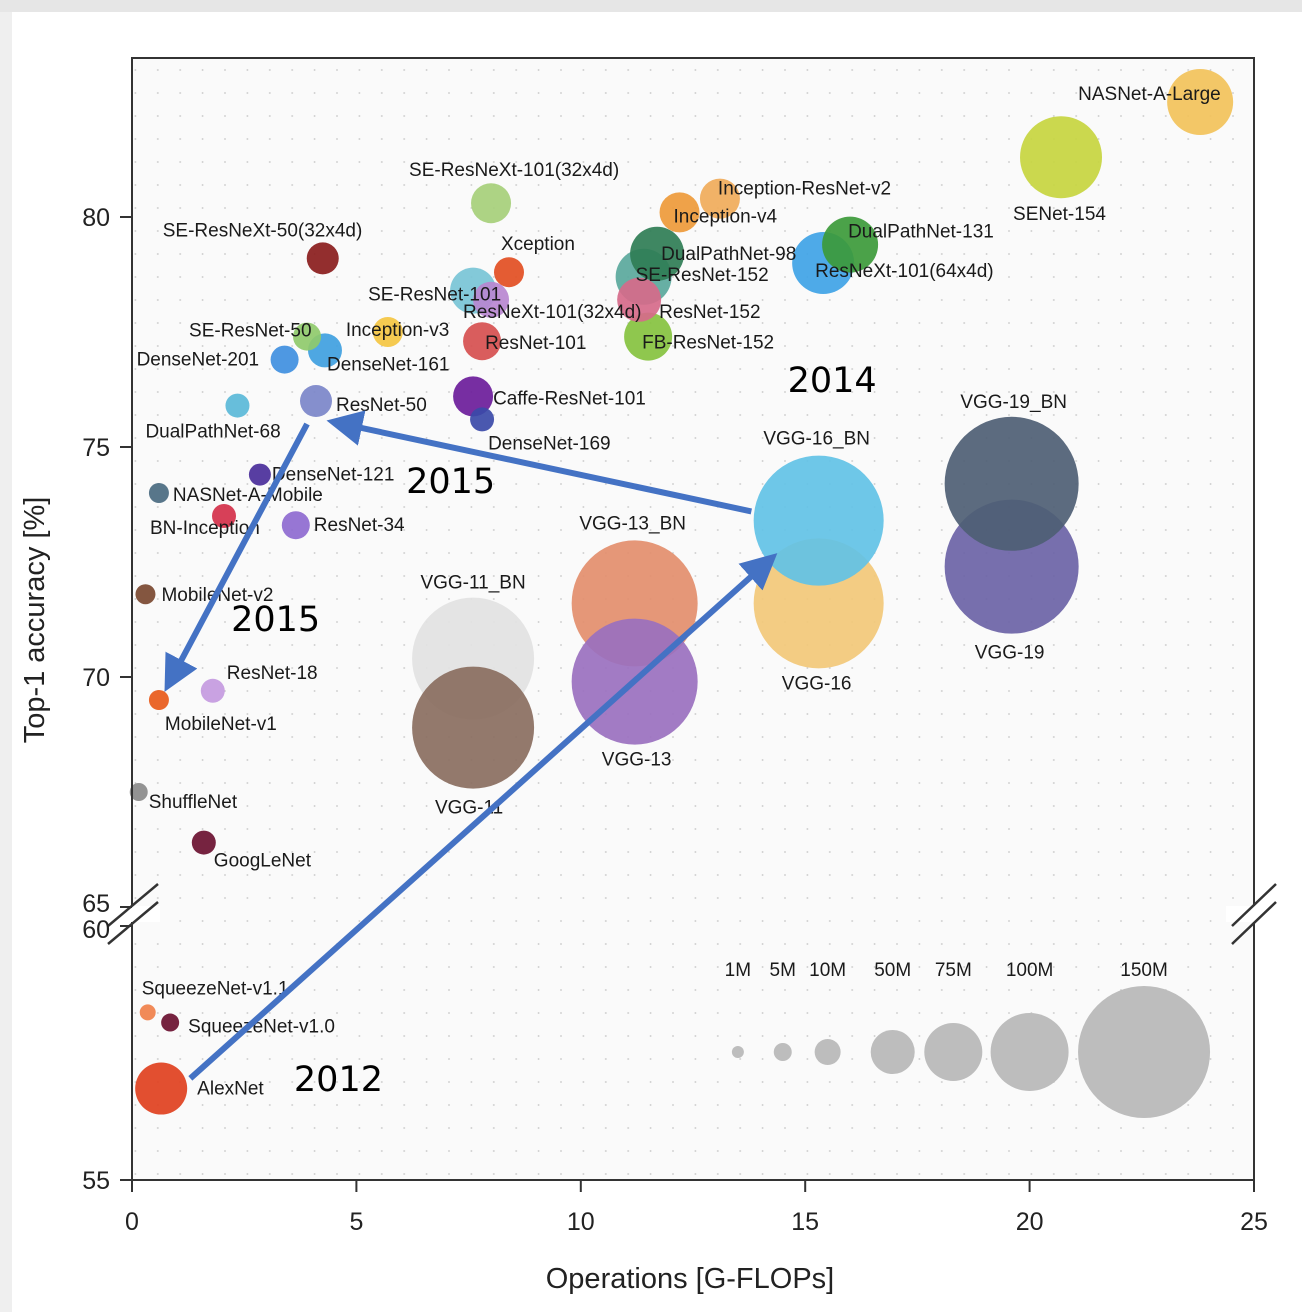 Image resolution: width=1302 pixels, height=1312 pixels. What do you see at coordinates (6, 662) in the screenshot?
I see `left-edge` at bounding box center [6, 662].